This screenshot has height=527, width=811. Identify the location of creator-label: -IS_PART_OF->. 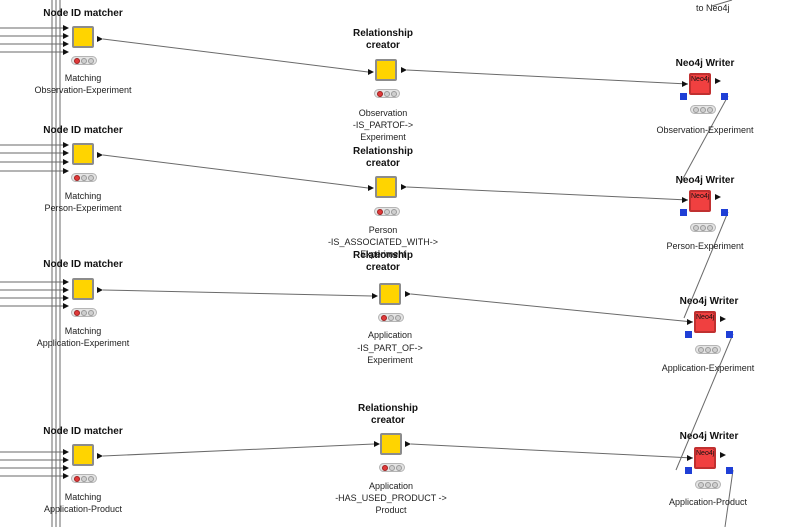
(390, 348).